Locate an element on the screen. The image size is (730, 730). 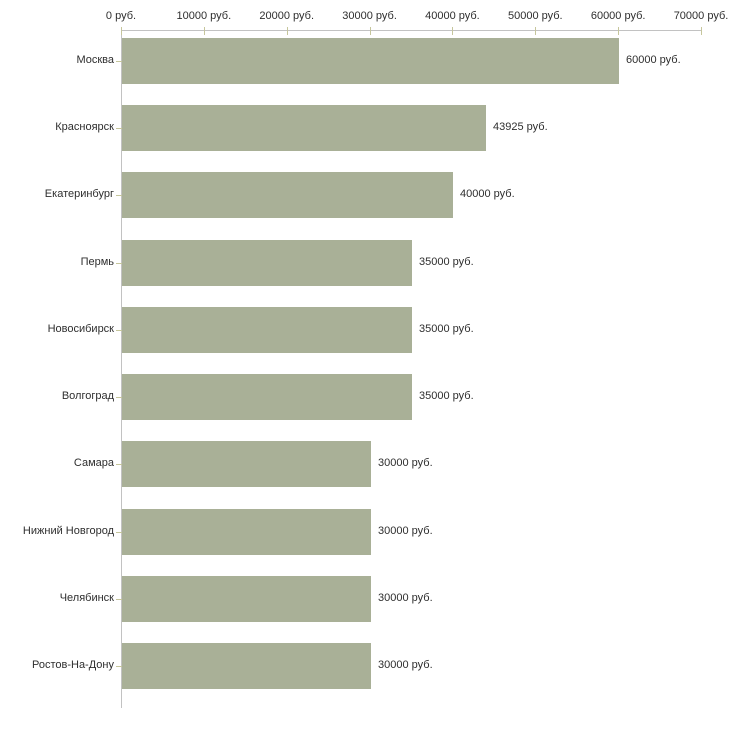
category-label: Самара is located at coordinates (93, 463).